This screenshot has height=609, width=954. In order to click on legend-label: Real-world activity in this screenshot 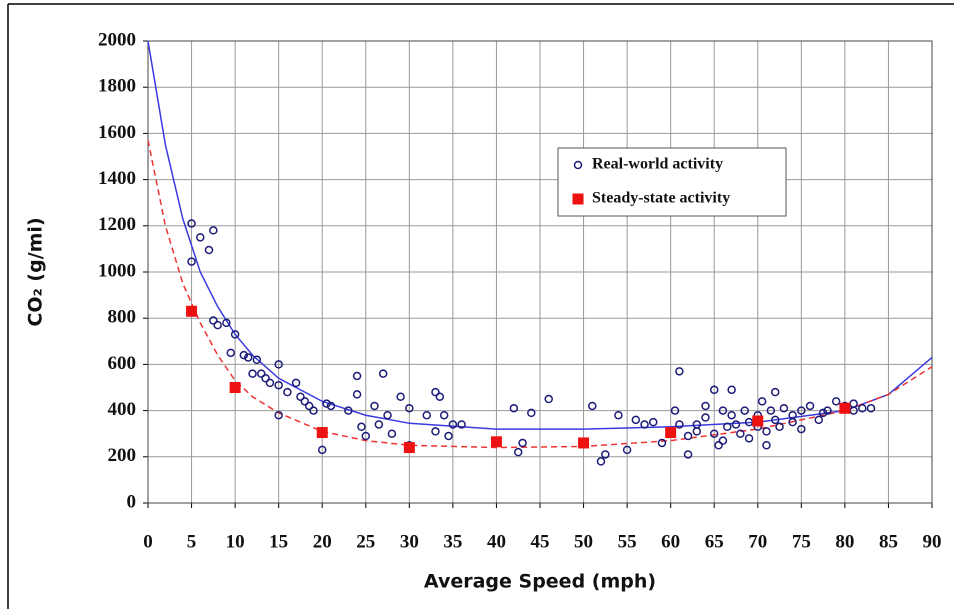, I will do `click(657, 164)`.